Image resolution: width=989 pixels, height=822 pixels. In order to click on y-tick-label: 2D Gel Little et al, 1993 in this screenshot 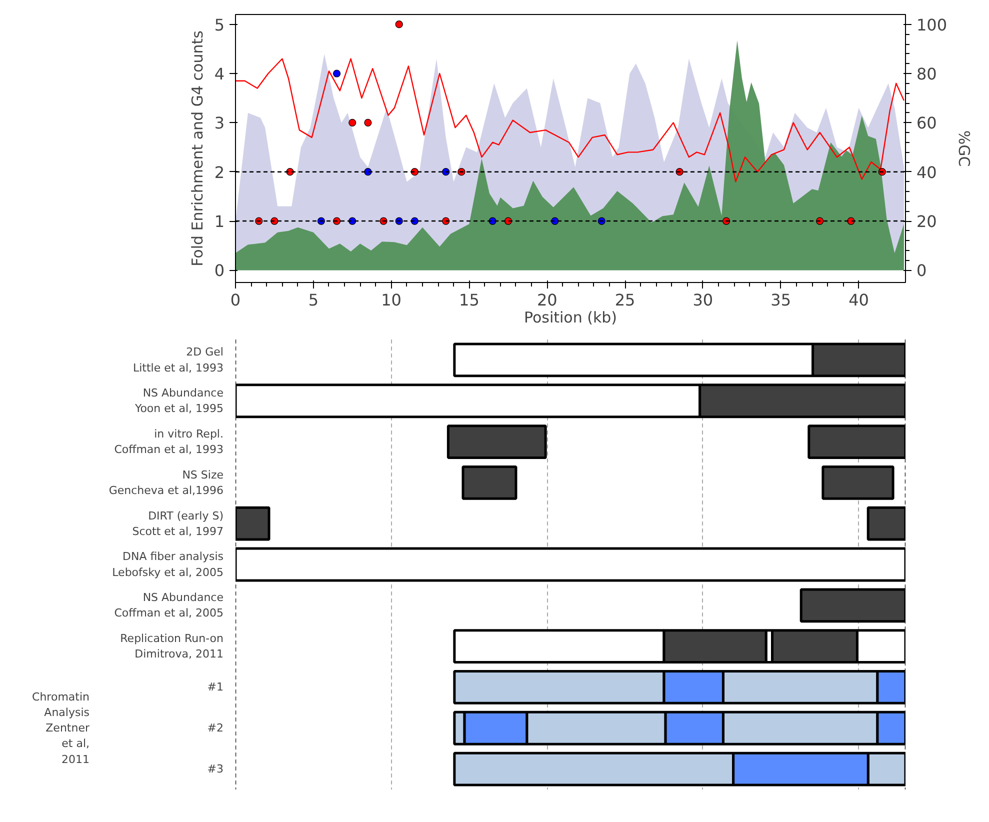, I will do `click(178, 360)`.